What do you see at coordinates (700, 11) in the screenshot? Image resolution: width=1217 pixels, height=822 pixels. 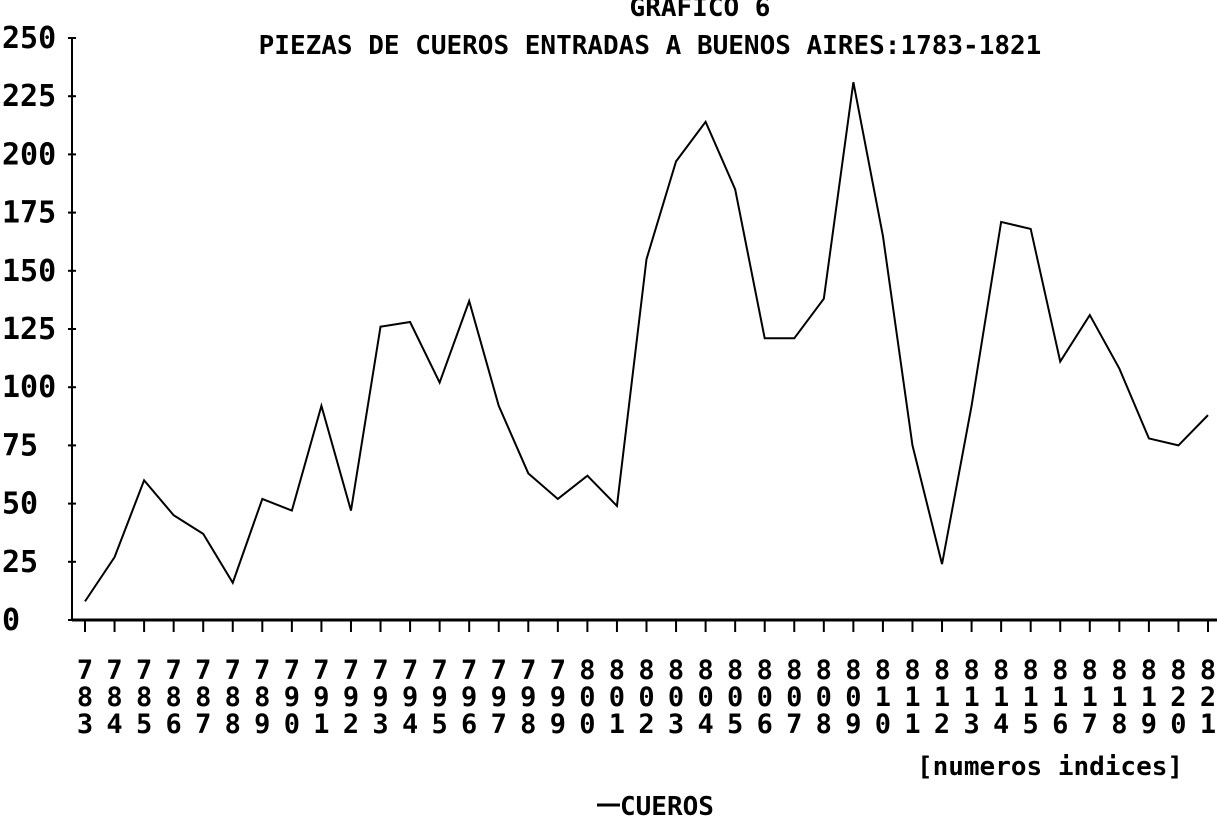 I see `chart-title: GRAFICO 6` at bounding box center [700, 11].